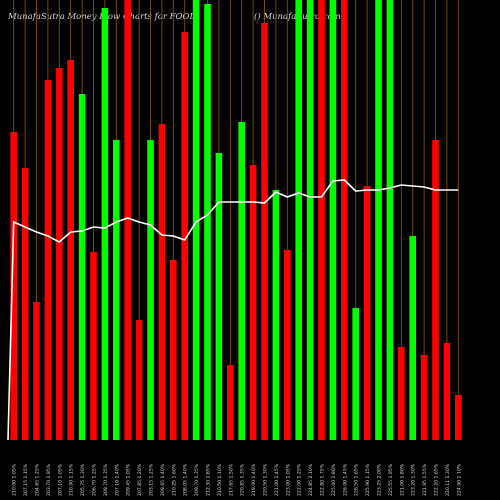 The height and width of the screenshot is (500, 500). Describe the element at coordinates (277, 479) in the screenshot. I see `x-tick-label: 221.00 1.45%` at that location.